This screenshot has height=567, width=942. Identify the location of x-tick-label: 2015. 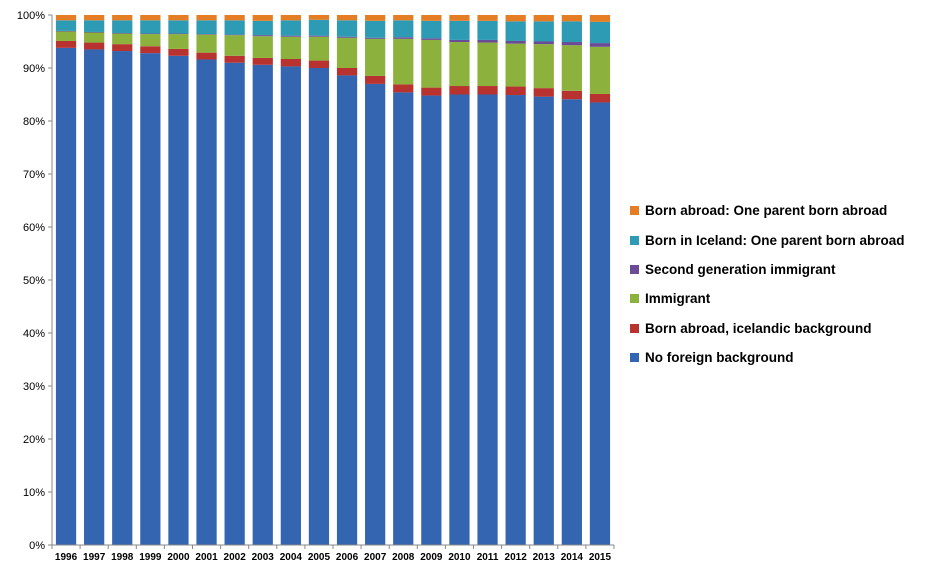
(600, 557).